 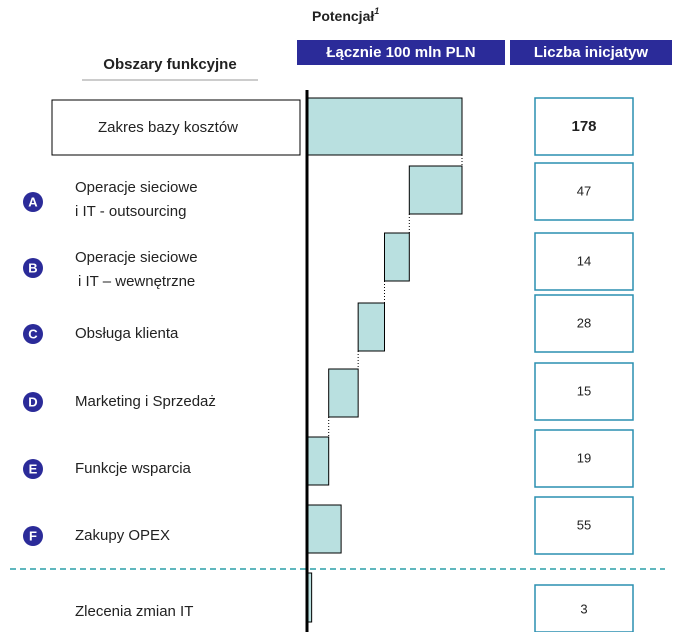 I want to click on count: 47, so click(x=584, y=190).